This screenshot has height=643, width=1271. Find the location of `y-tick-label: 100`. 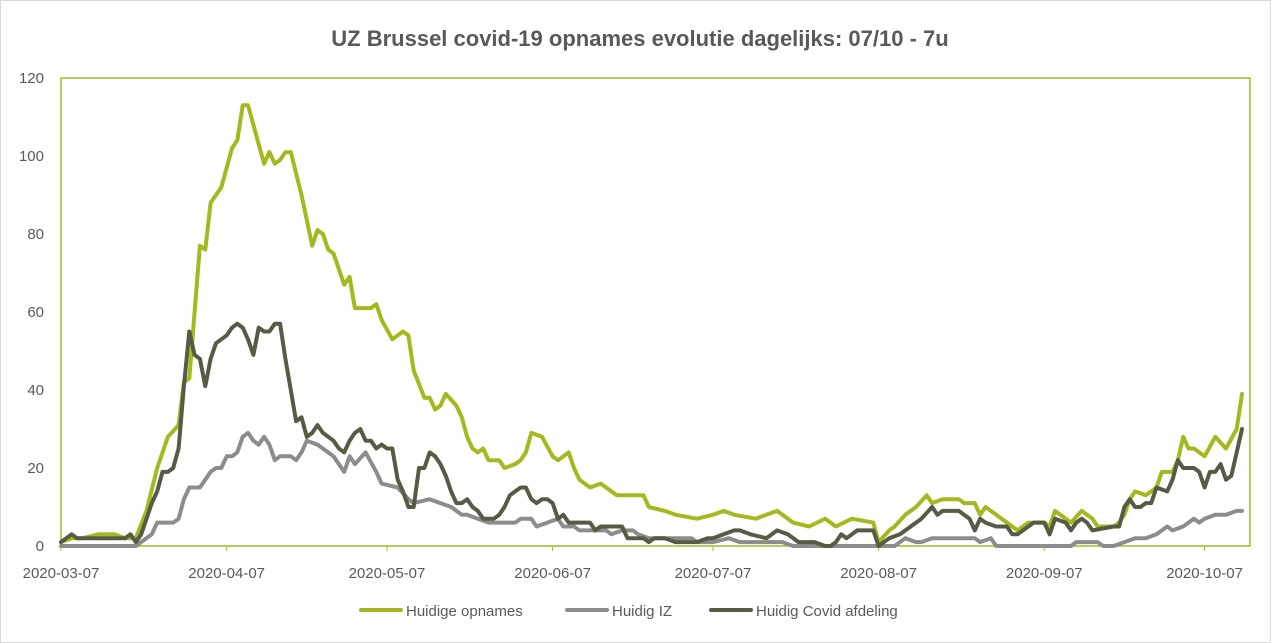

y-tick-label: 100 is located at coordinates (31, 156).